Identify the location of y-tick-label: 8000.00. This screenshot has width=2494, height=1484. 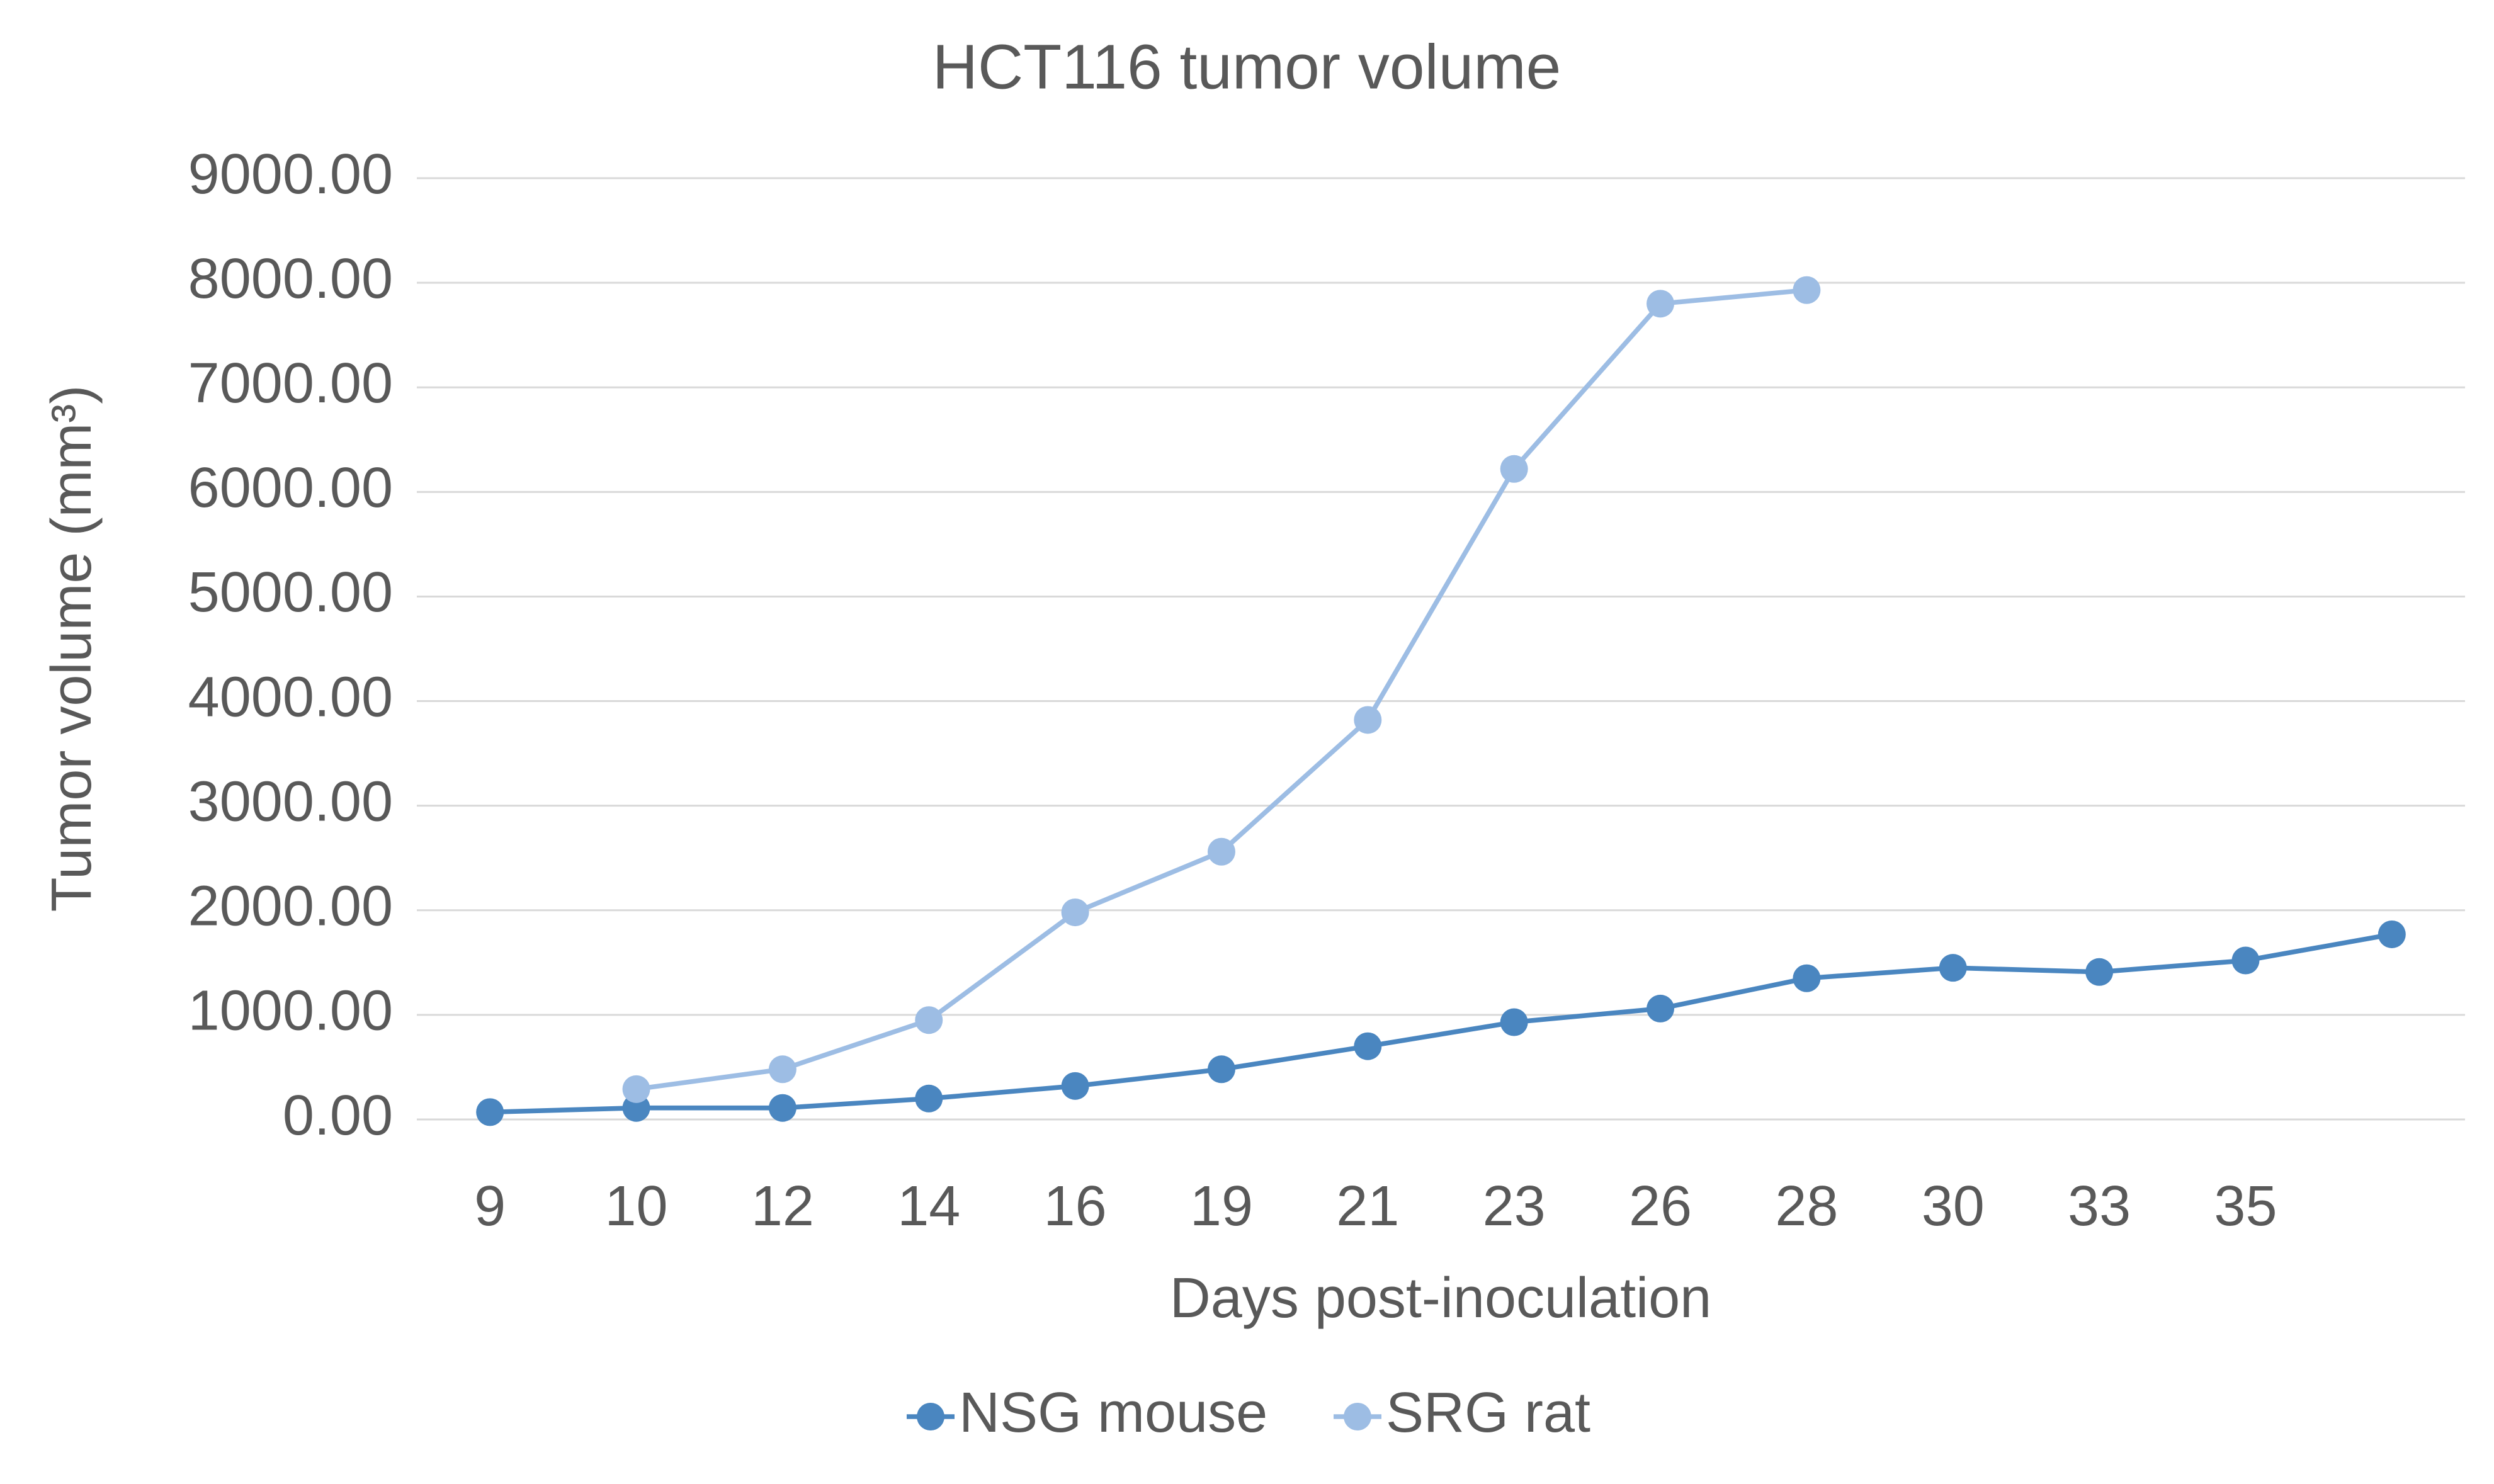
(290, 278).